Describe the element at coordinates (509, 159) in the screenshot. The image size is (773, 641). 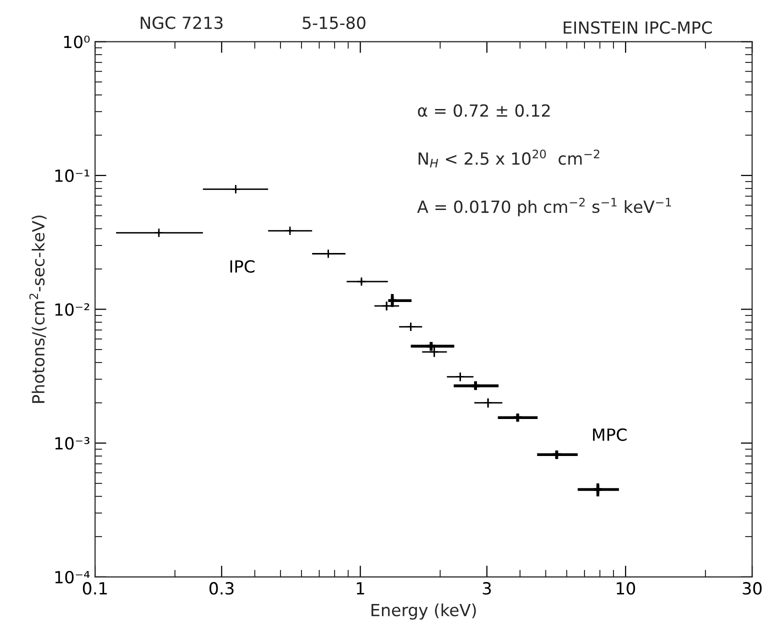
I see `annotation: N$_{H}$ < 2.5 x 10$^{20}$ cm$^{−2}$` at that location.